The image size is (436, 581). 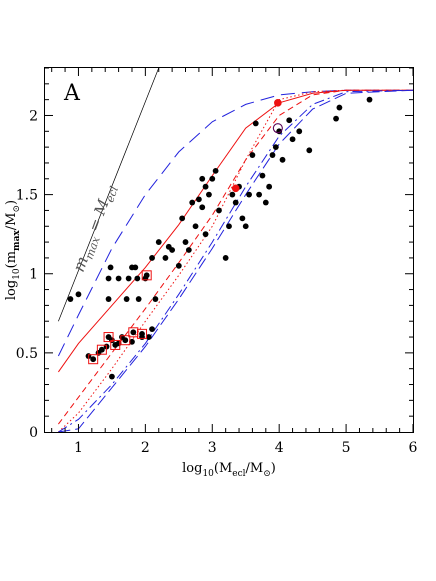 I want to click on x-tick-label: 5, so click(x=346, y=448).